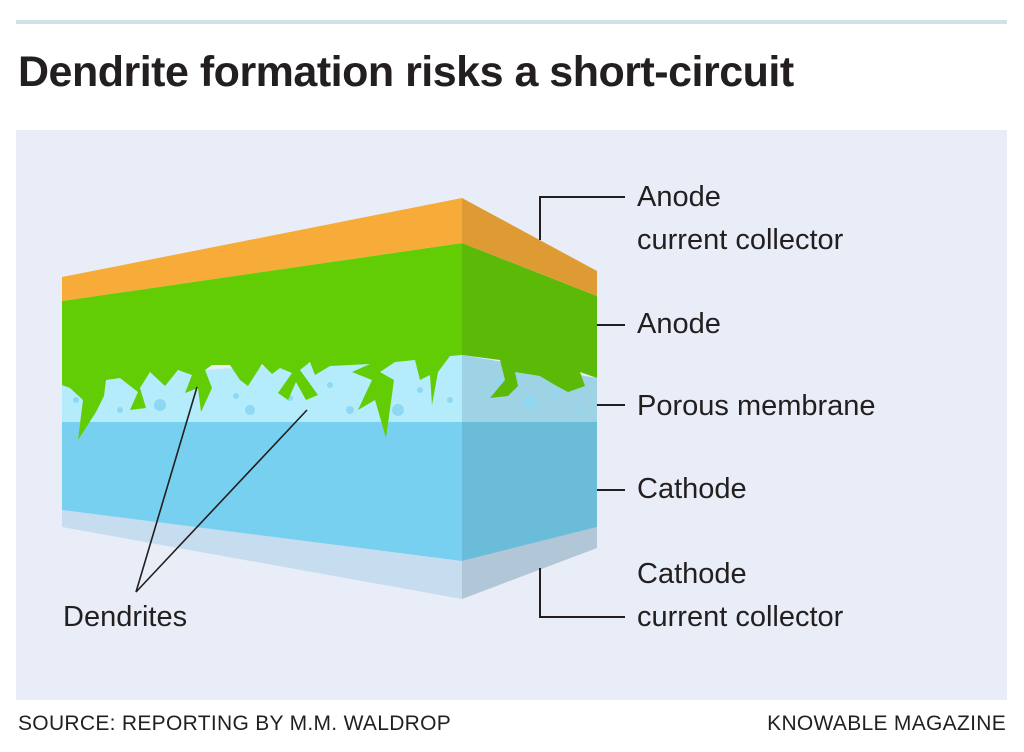  What do you see at coordinates (692, 574) in the screenshot?
I see `label-line: Cathode` at bounding box center [692, 574].